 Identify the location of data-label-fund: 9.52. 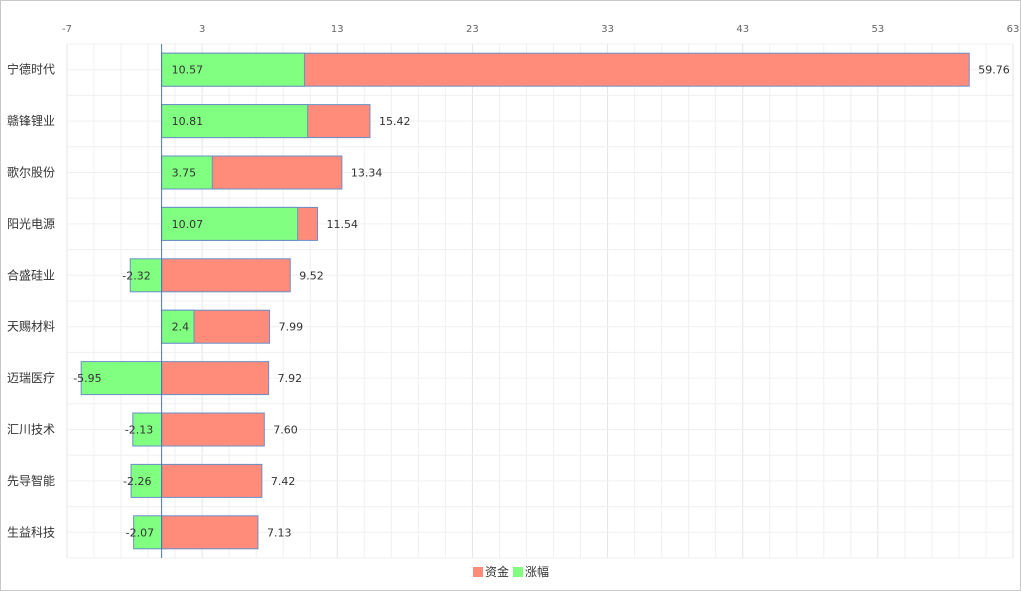
(311, 275).